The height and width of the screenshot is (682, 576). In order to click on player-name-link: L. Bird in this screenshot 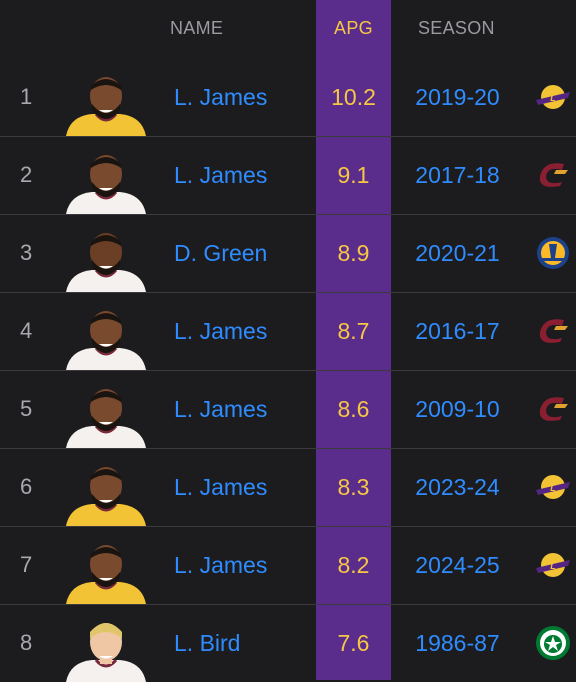, I will do `click(207, 643)`.